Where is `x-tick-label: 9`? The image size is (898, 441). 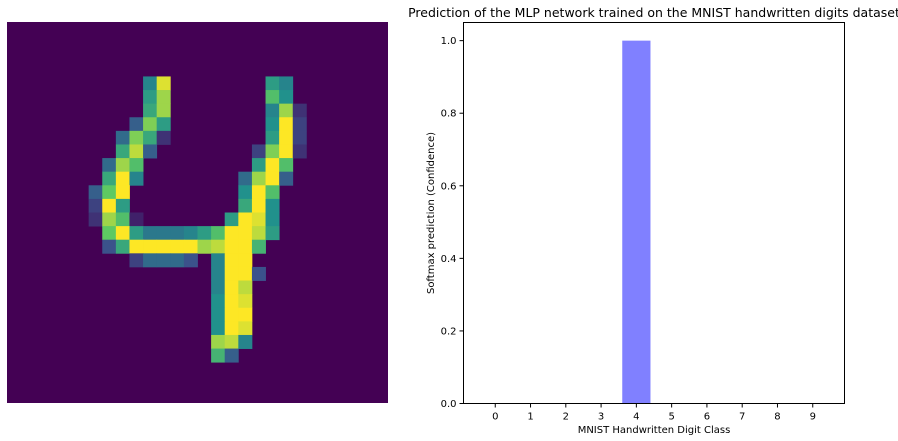
x-tick-label: 9 is located at coordinates (813, 417).